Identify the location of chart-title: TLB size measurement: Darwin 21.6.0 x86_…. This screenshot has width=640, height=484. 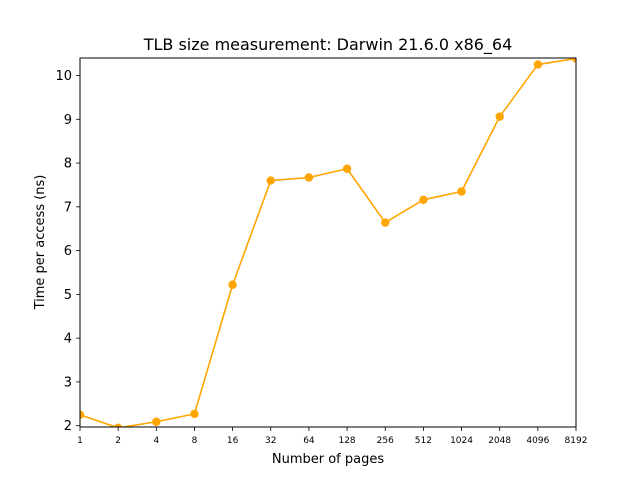
(328, 45).